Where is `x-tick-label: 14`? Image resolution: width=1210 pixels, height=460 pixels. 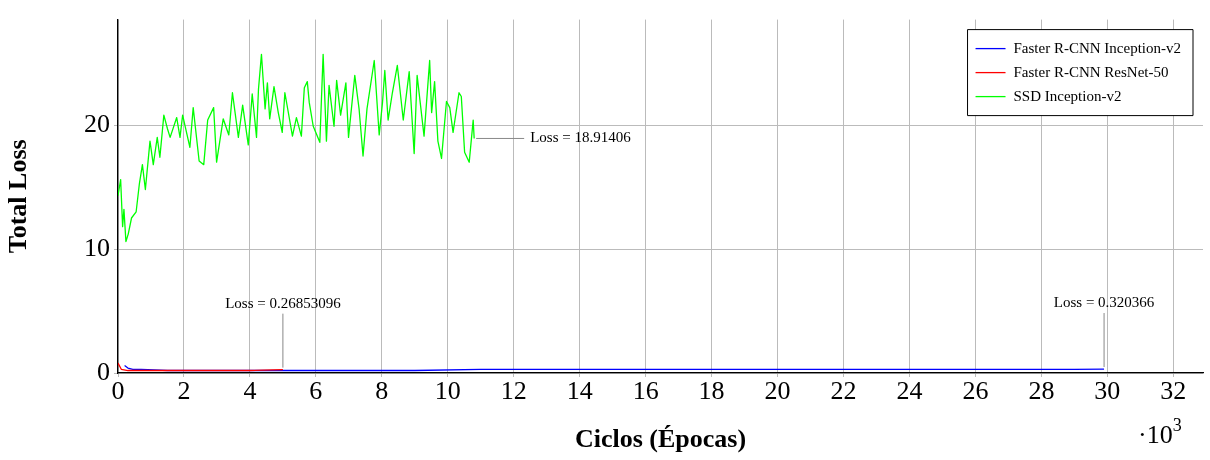 x-tick-label: 14 is located at coordinates (579, 391).